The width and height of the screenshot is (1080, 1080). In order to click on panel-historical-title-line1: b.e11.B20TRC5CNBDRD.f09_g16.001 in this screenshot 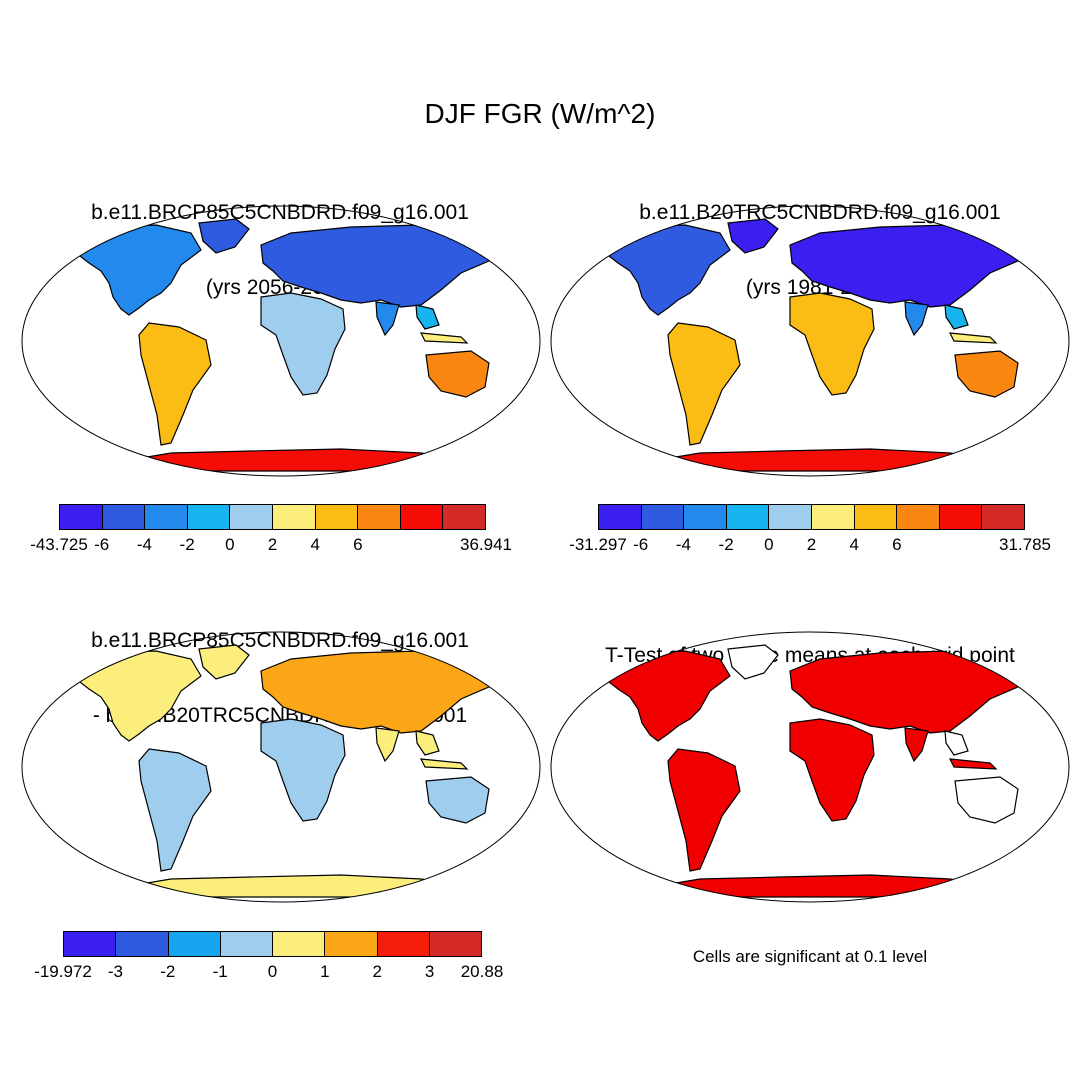, I will do `click(820, 212)`.